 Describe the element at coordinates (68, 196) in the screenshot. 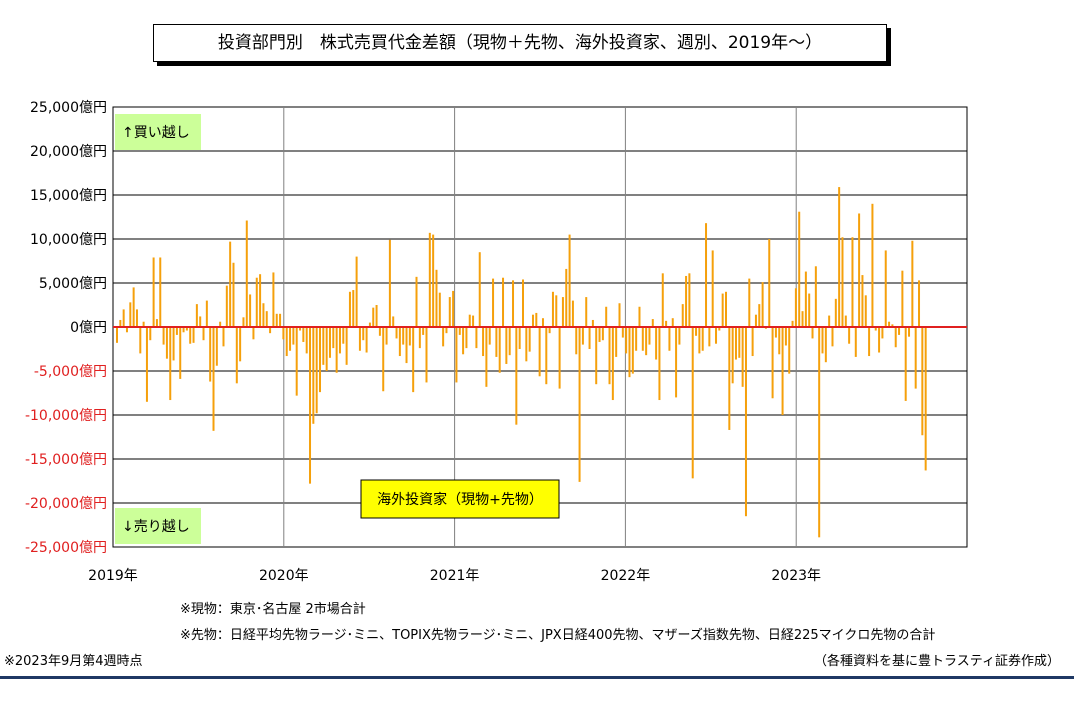

I see `y-tick-label: 15,000億円` at that location.